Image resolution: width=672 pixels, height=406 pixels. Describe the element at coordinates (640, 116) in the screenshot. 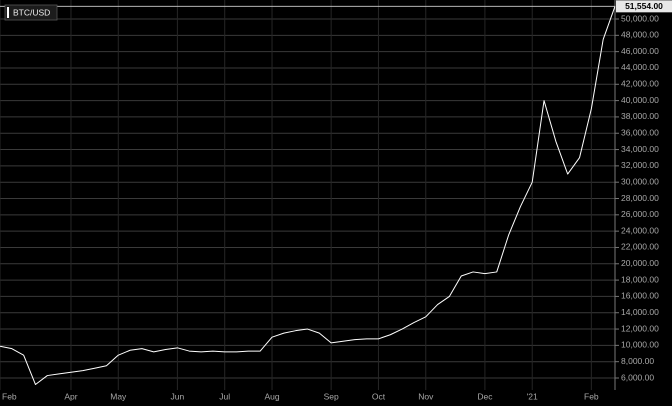

I see `y-tick-label: 38,000.00` at that location.